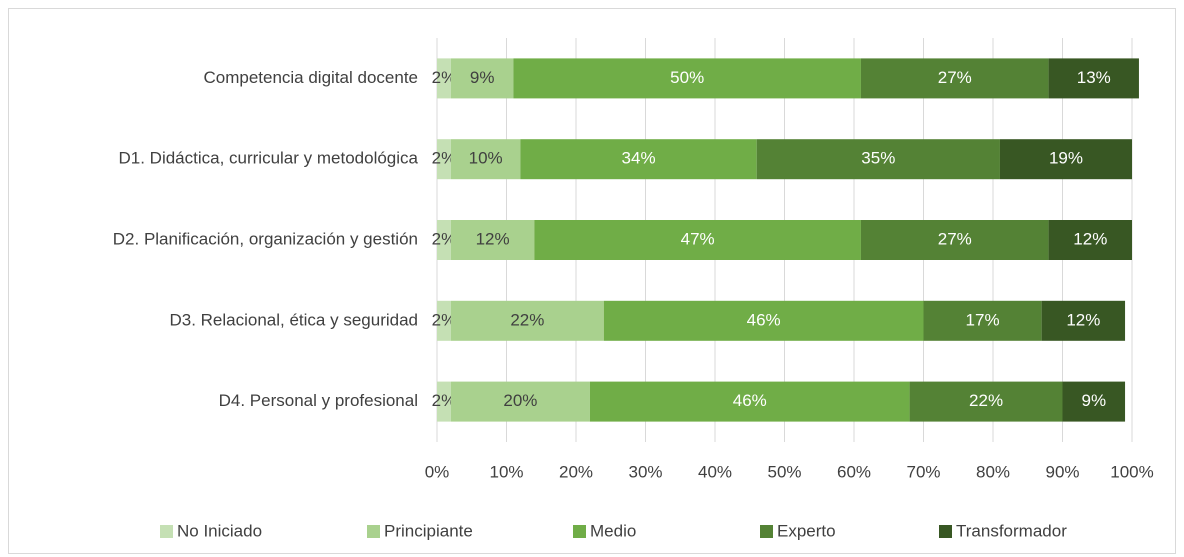  I want to click on legend-label: Medio, so click(613, 530).